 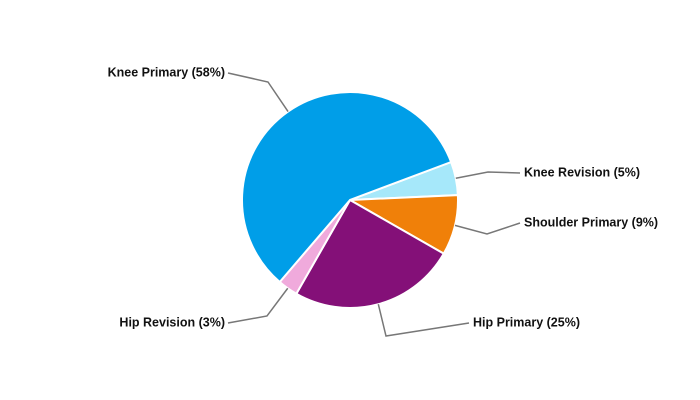 What do you see at coordinates (526, 322) in the screenshot?
I see `slice-label: Hip Primary (25%)` at bounding box center [526, 322].